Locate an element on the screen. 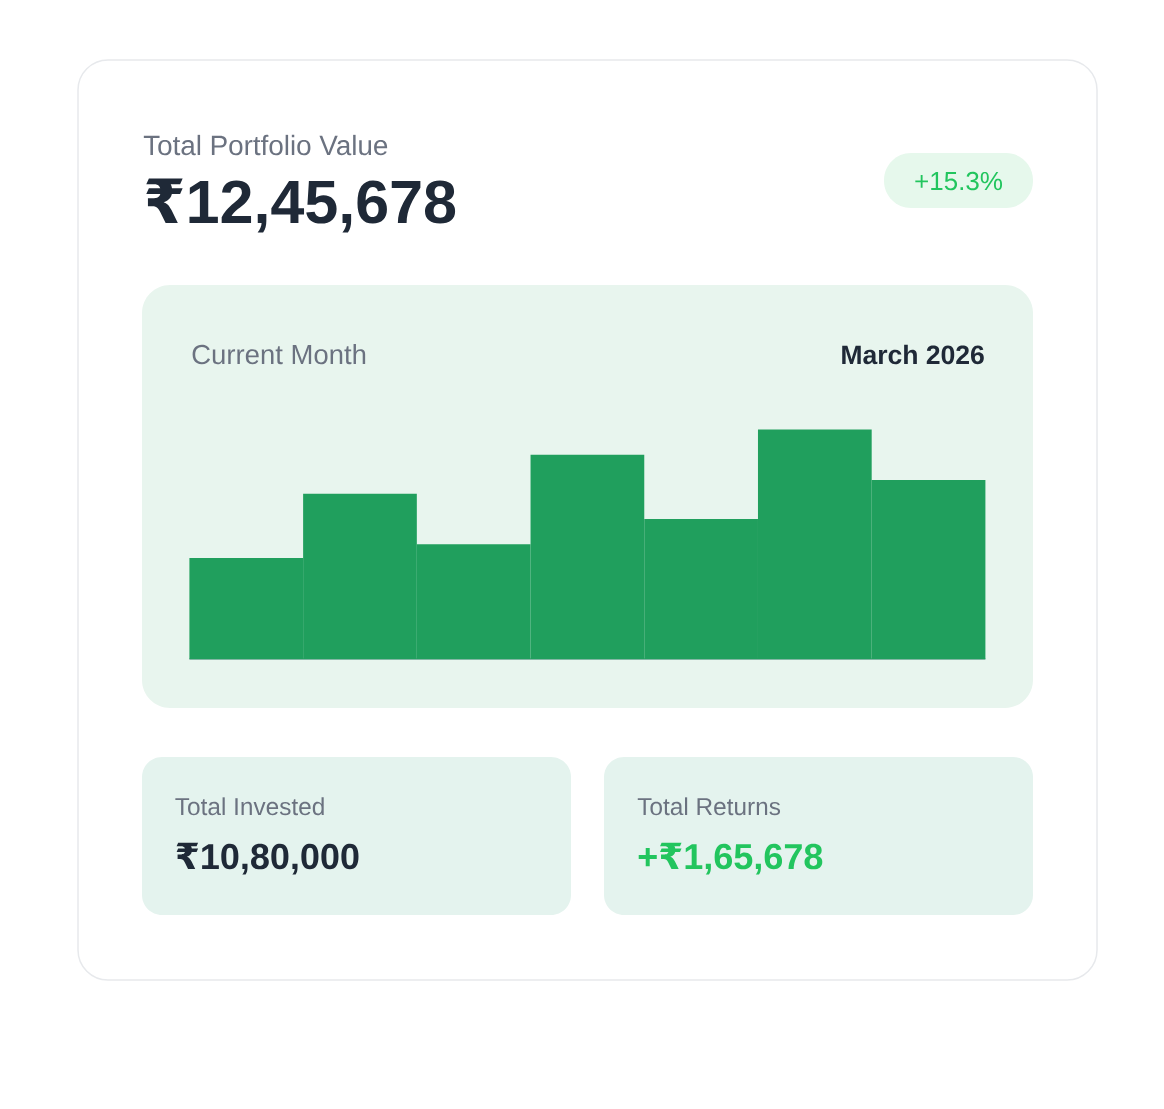 The image size is (1164, 1109). text: +₹1,65,678 is located at coordinates (730, 858).